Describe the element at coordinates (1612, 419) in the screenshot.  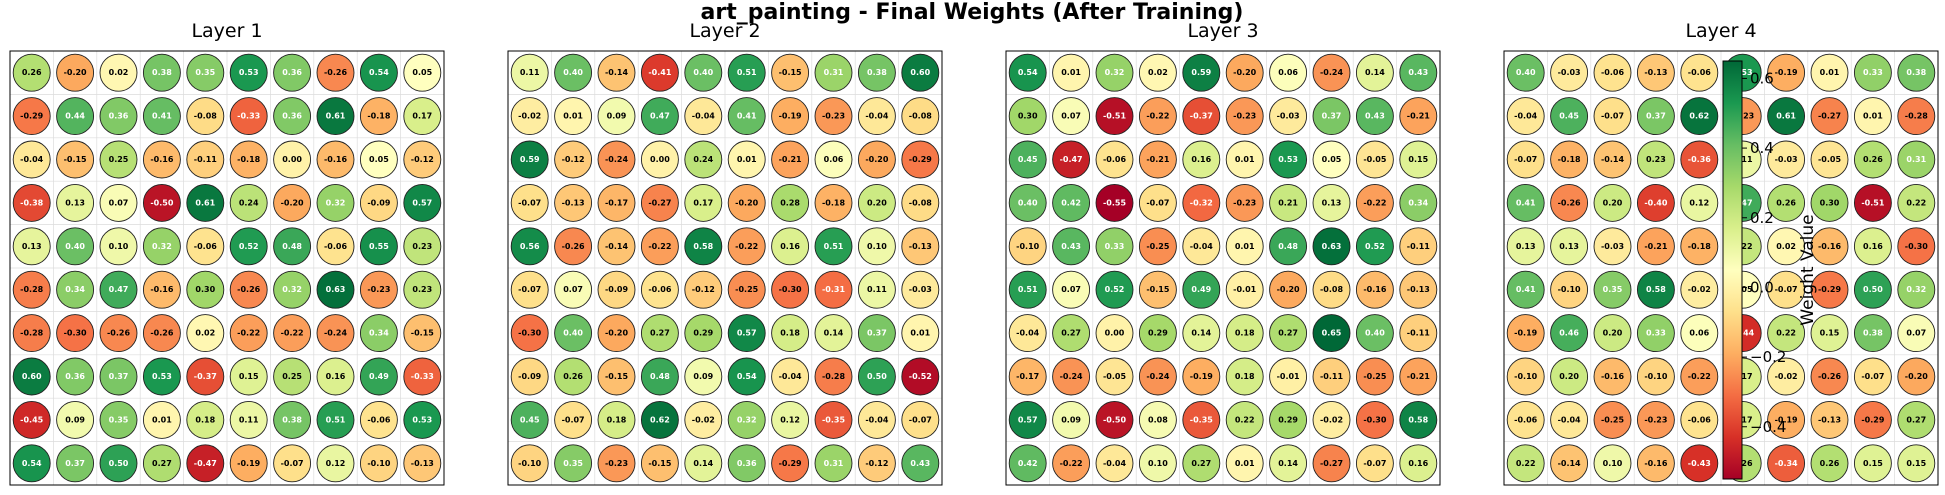
I see `weight-value-label: -0.25` at that location.